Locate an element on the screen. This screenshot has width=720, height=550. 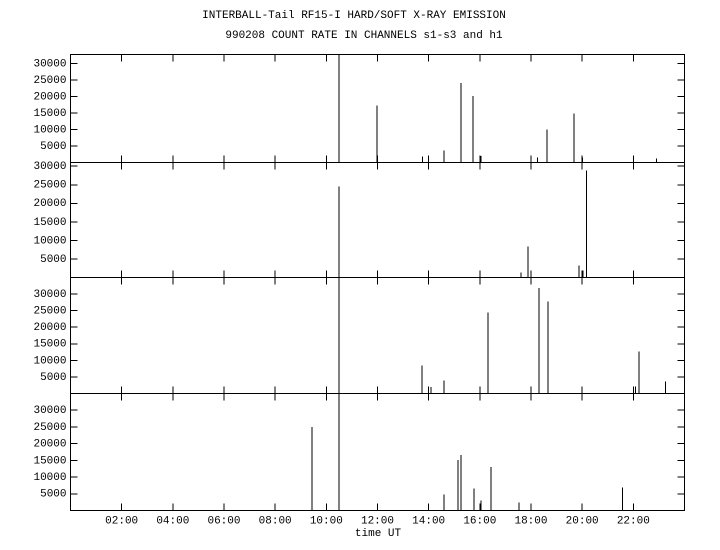
x-tick-label: 06:00 is located at coordinates (223, 521).